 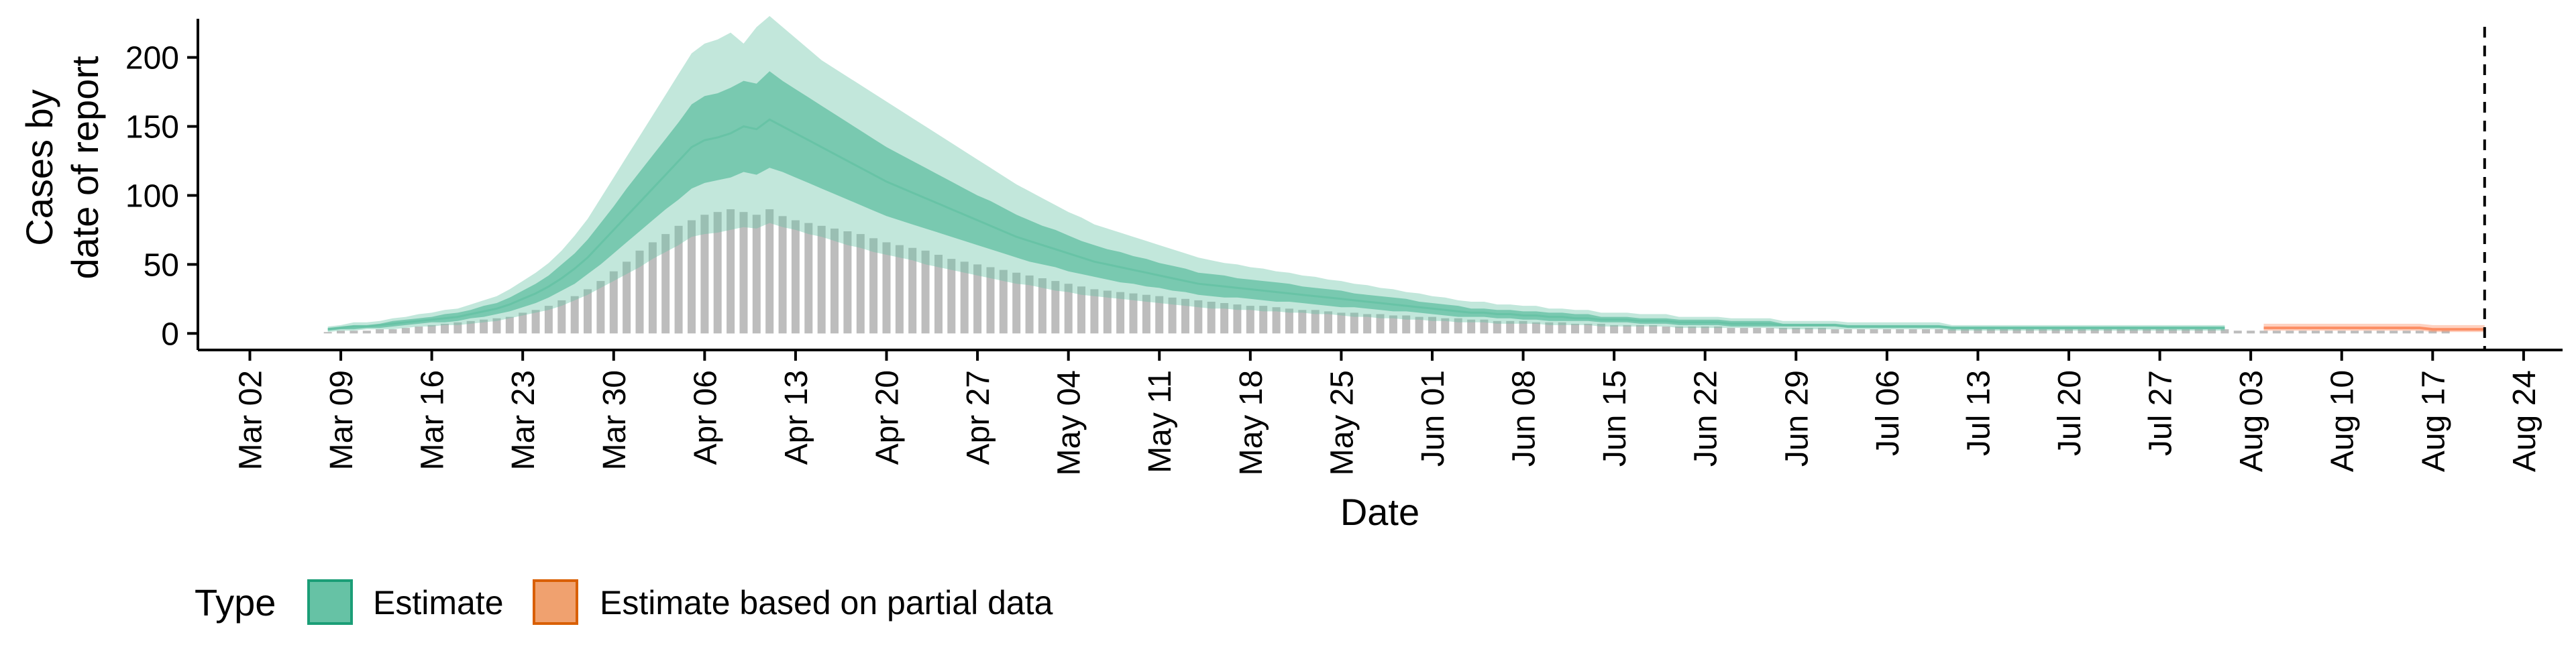 What do you see at coordinates (152, 127) in the screenshot?
I see `y-tick-label: 150` at bounding box center [152, 127].